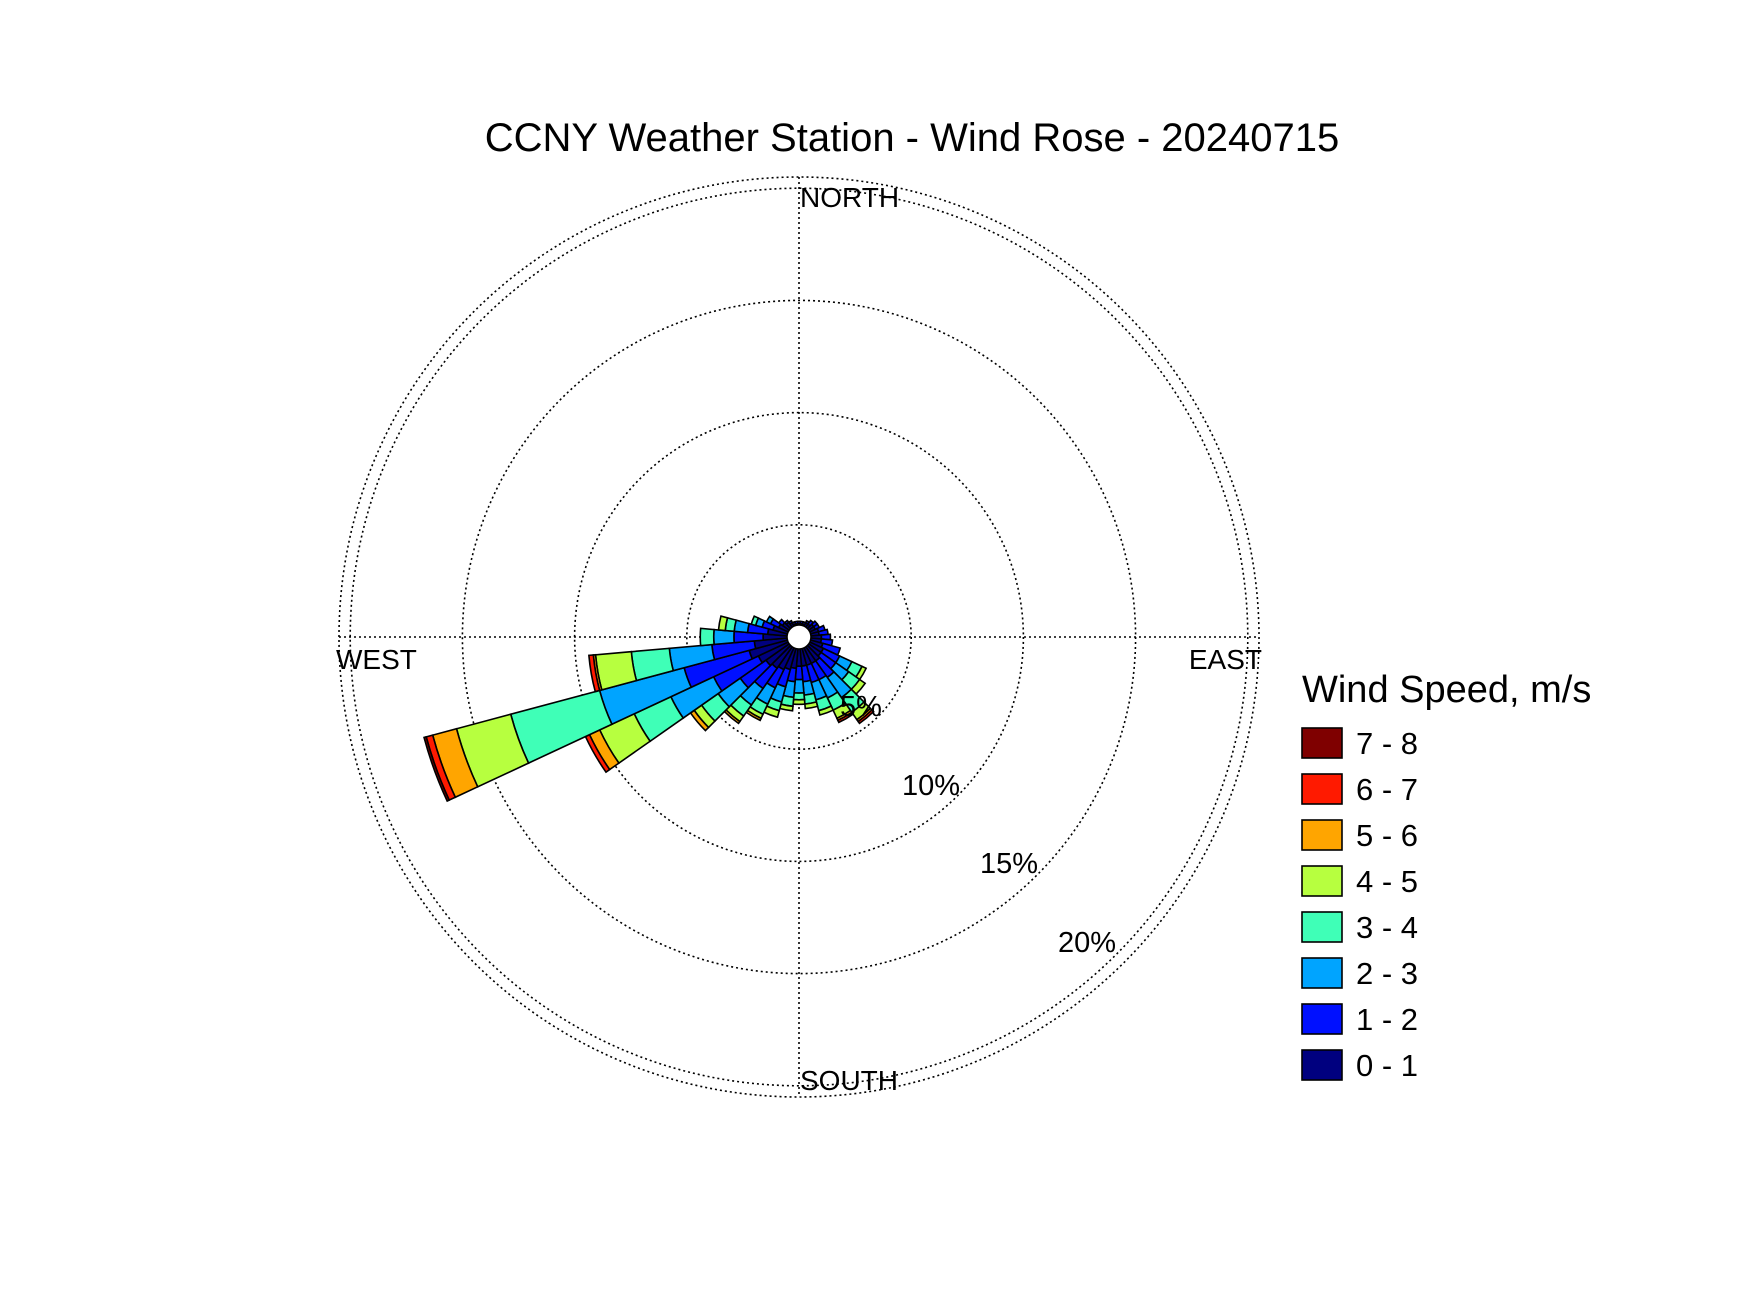 The height and width of the screenshot is (1313, 1750). What do you see at coordinates (1387, 1019) in the screenshot?
I see `legend-label-6: 1 - 2` at bounding box center [1387, 1019].